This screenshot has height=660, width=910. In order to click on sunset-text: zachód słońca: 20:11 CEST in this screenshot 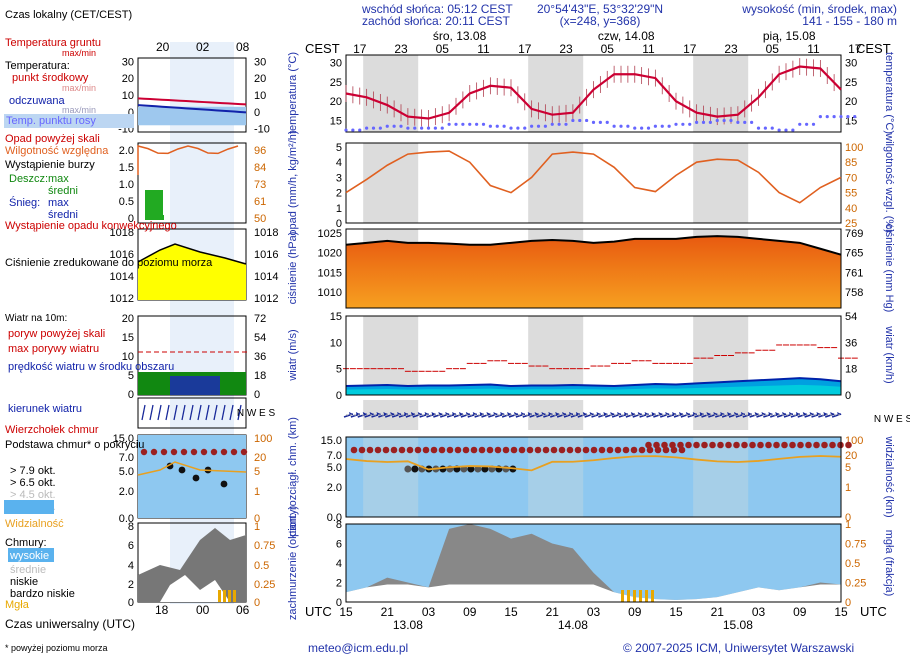, I will do `click(436, 21)`.